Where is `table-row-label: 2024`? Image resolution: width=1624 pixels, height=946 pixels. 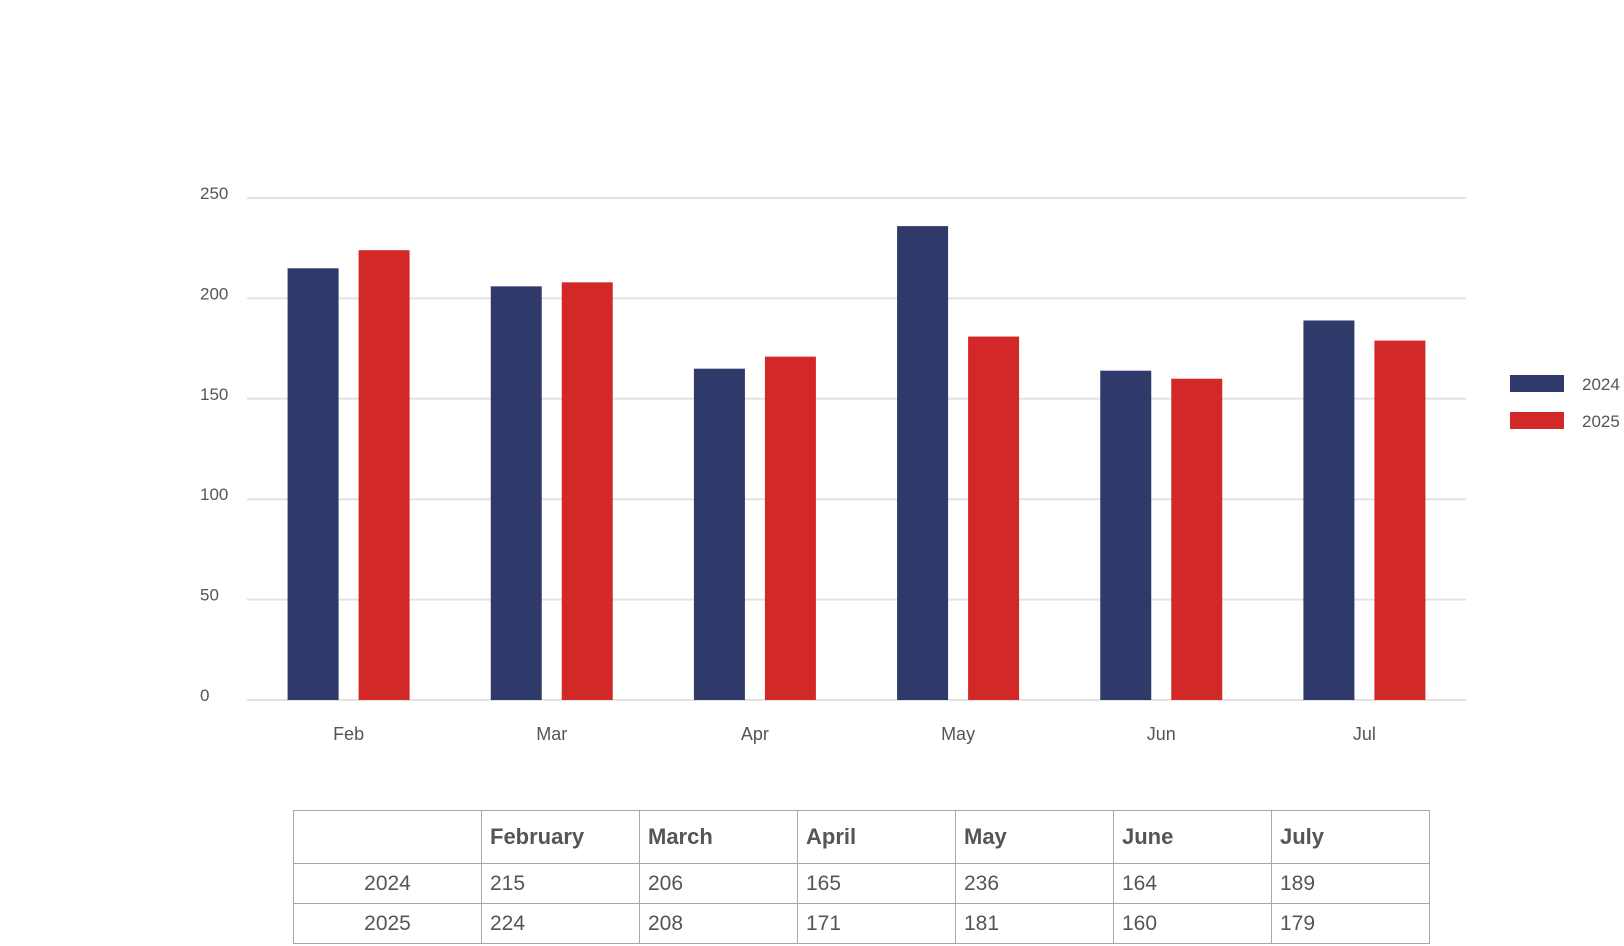
table-row-label: 2024 is located at coordinates (387, 883).